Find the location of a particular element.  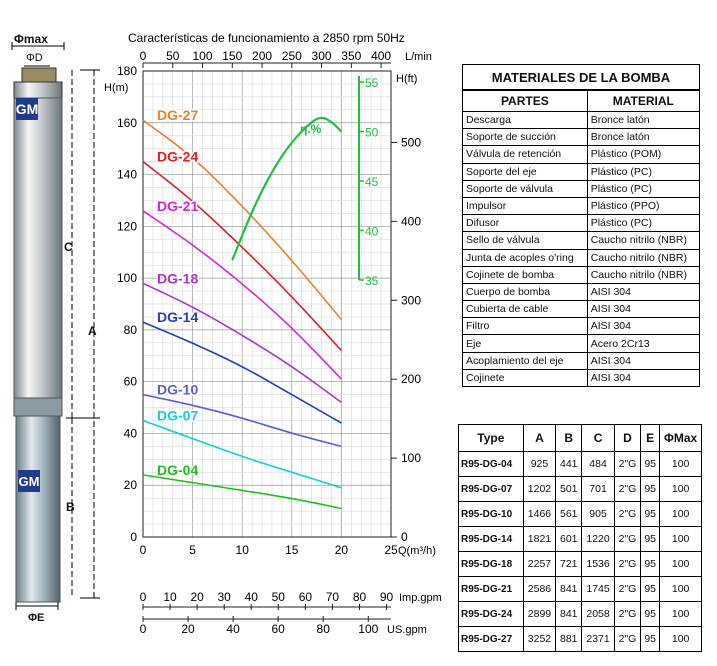

lmin-tick-label: 400 is located at coordinates (381, 56).